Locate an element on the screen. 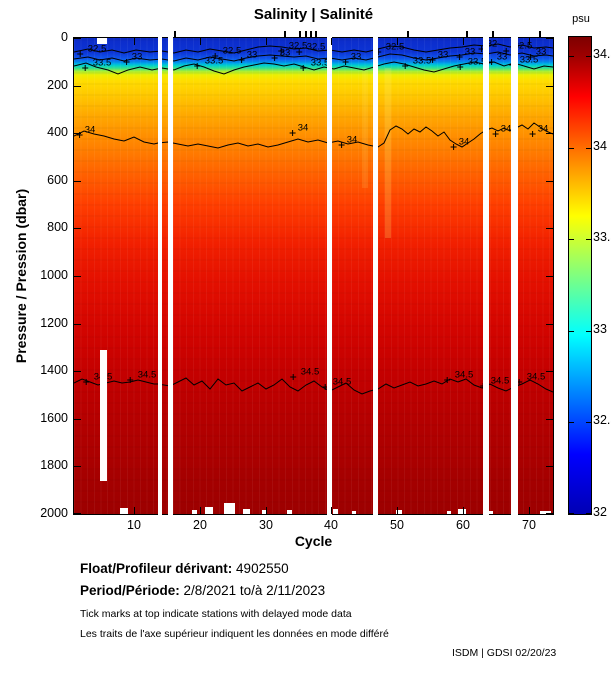 This screenshot has width=611, height=675. float-id-value: 4902550 is located at coordinates (262, 568).